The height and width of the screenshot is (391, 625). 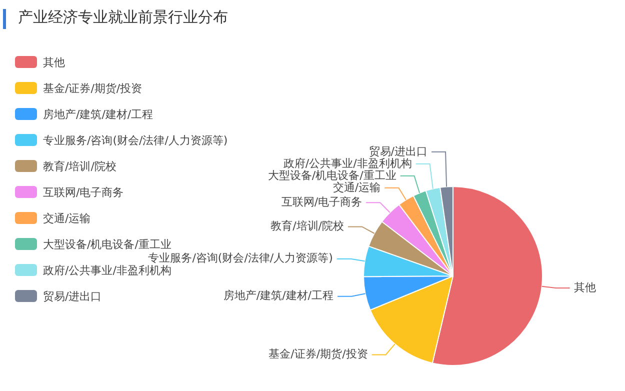 What do you see at coordinates (123, 17) in the screenshot?
I see `chart-title: 产业经济专业就业前景行业分布` at bounding box center [123, 17].